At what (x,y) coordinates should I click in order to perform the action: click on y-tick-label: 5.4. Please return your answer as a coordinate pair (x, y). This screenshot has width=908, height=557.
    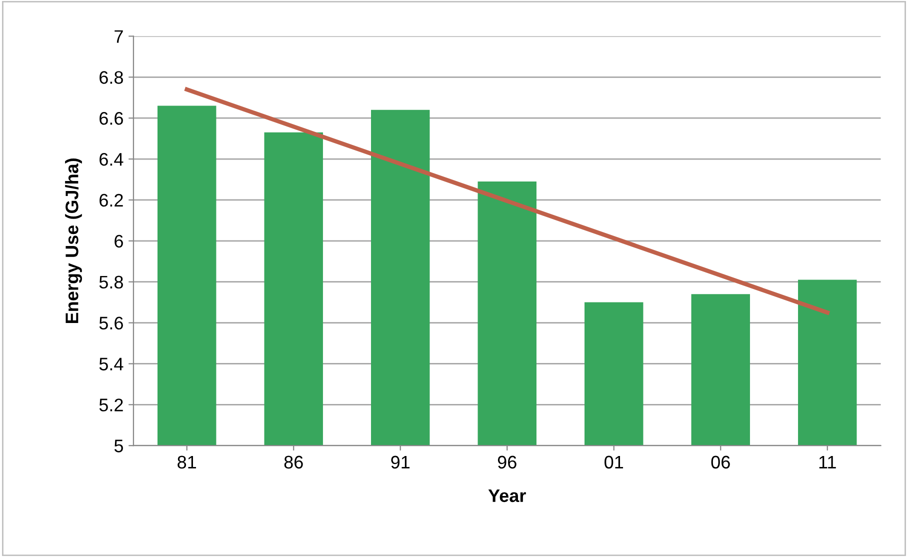
    Looking at the image, I should click on (111, 364).